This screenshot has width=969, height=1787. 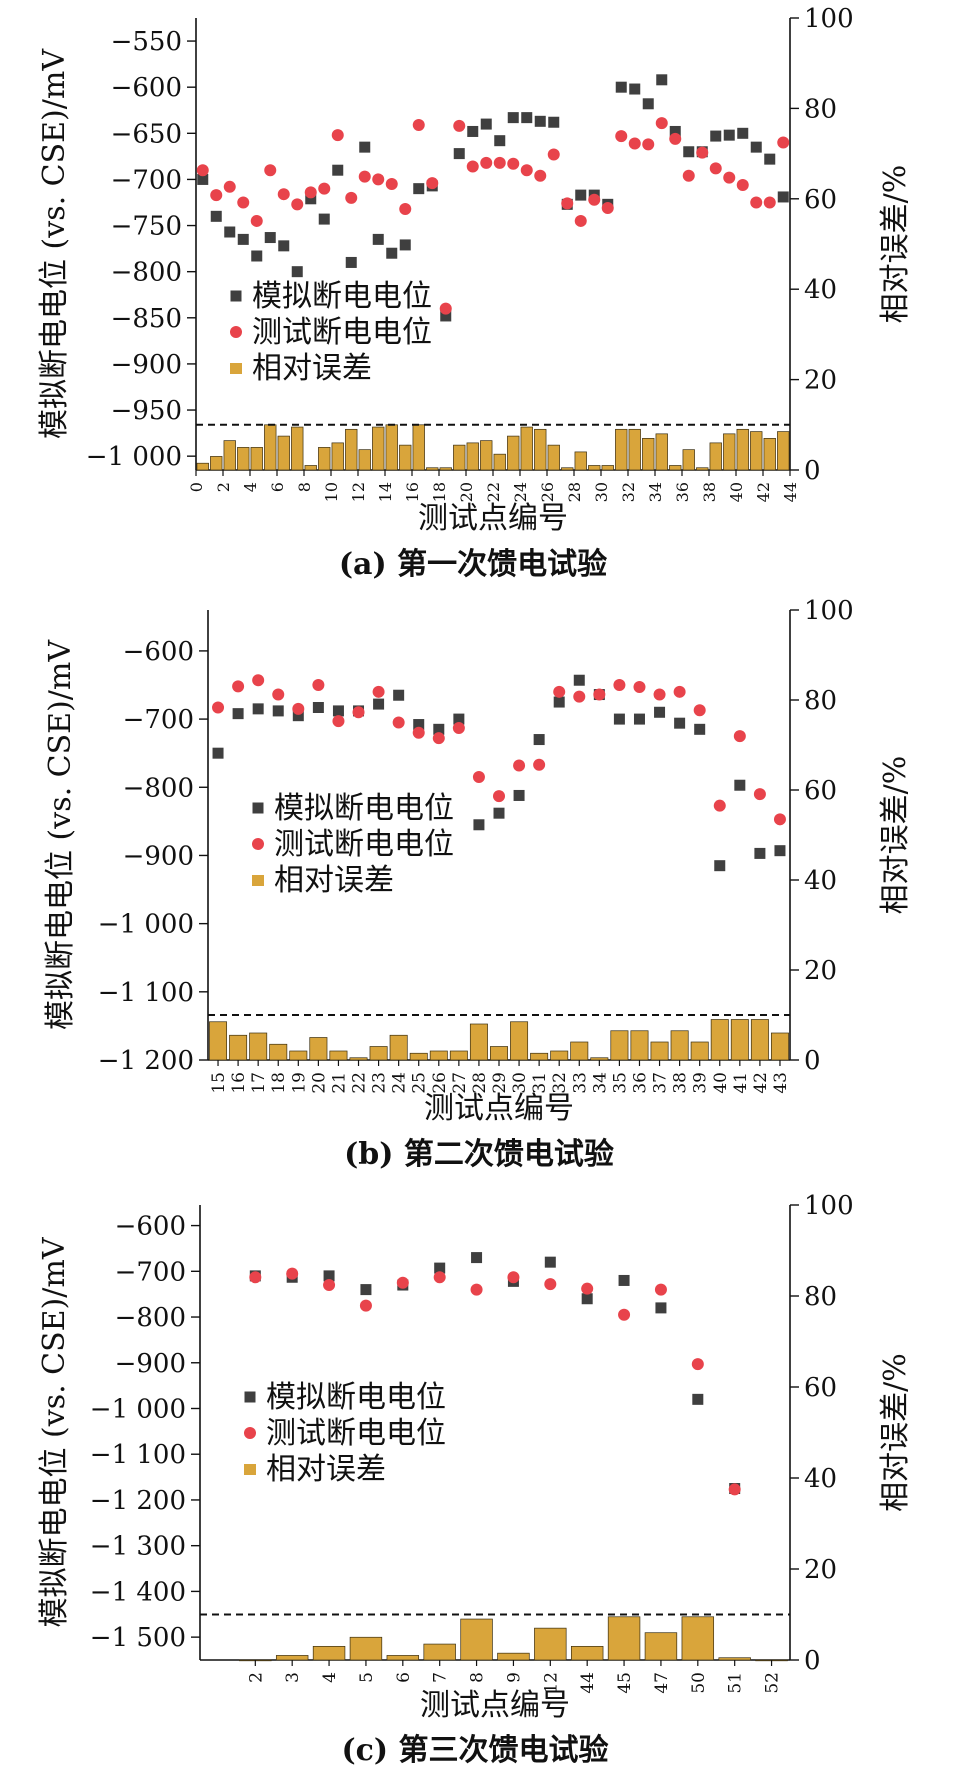 What do you see at coordinates (681, 1083) in the screenshot?
I see `x-tick-label: 38` at bounding box center [681, 1083].